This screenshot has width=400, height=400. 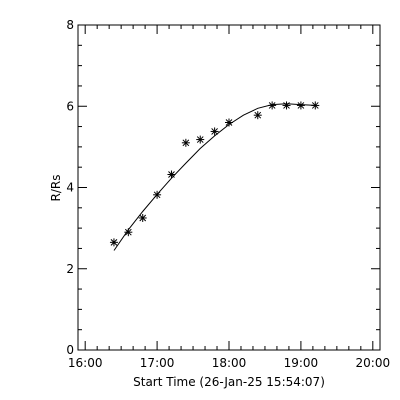 What do you see at coordinates (56, 188) in the screenshot?
I see `y-axis-label: R/Rs` at bounding box center [56, 188].